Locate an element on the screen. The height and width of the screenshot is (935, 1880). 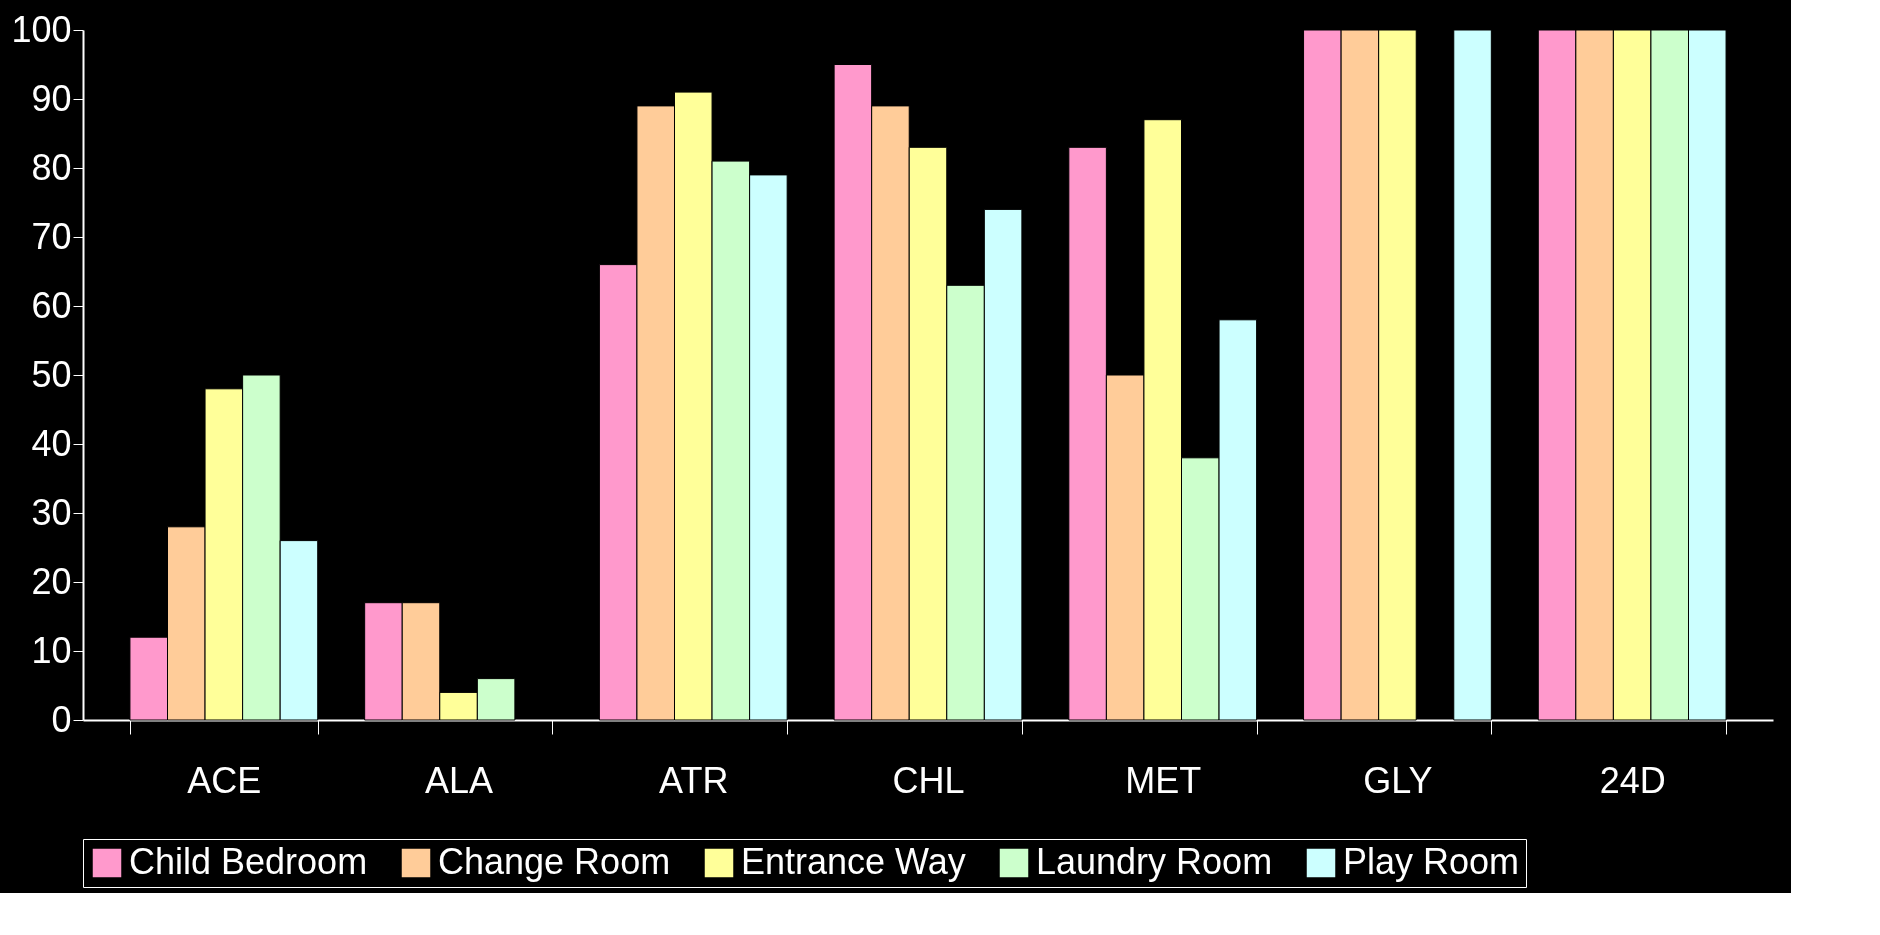
x-tick-label: ALA is located at coordinates (459, 780).